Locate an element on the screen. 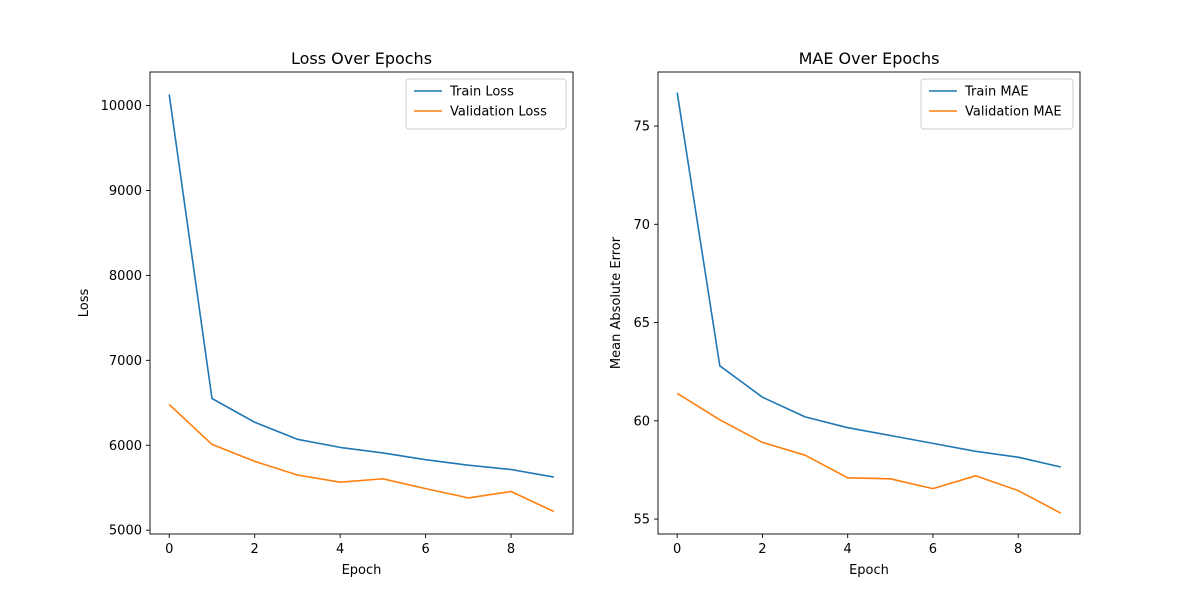 Image resolution: width=1200 pixels, height=600 pixels. y-tick-label: 75 is located at coordinates (641, 127).